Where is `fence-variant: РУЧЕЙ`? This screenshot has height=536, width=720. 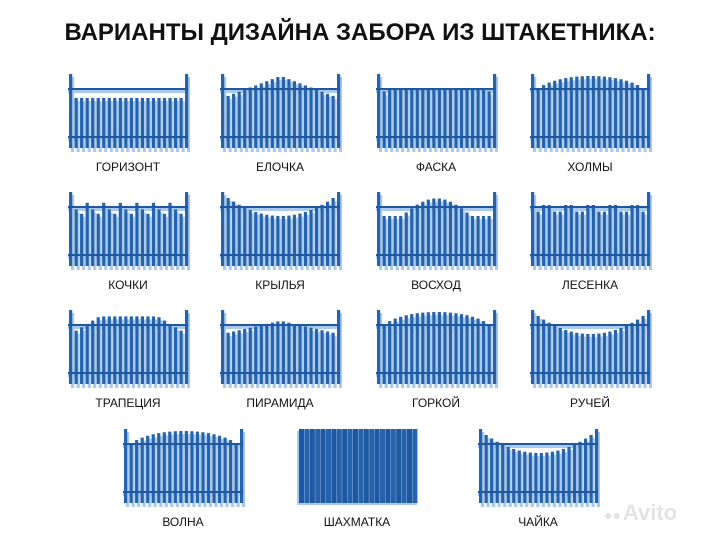
fence-variant: РУЧЕЙ is located at coordinates (590, 359).